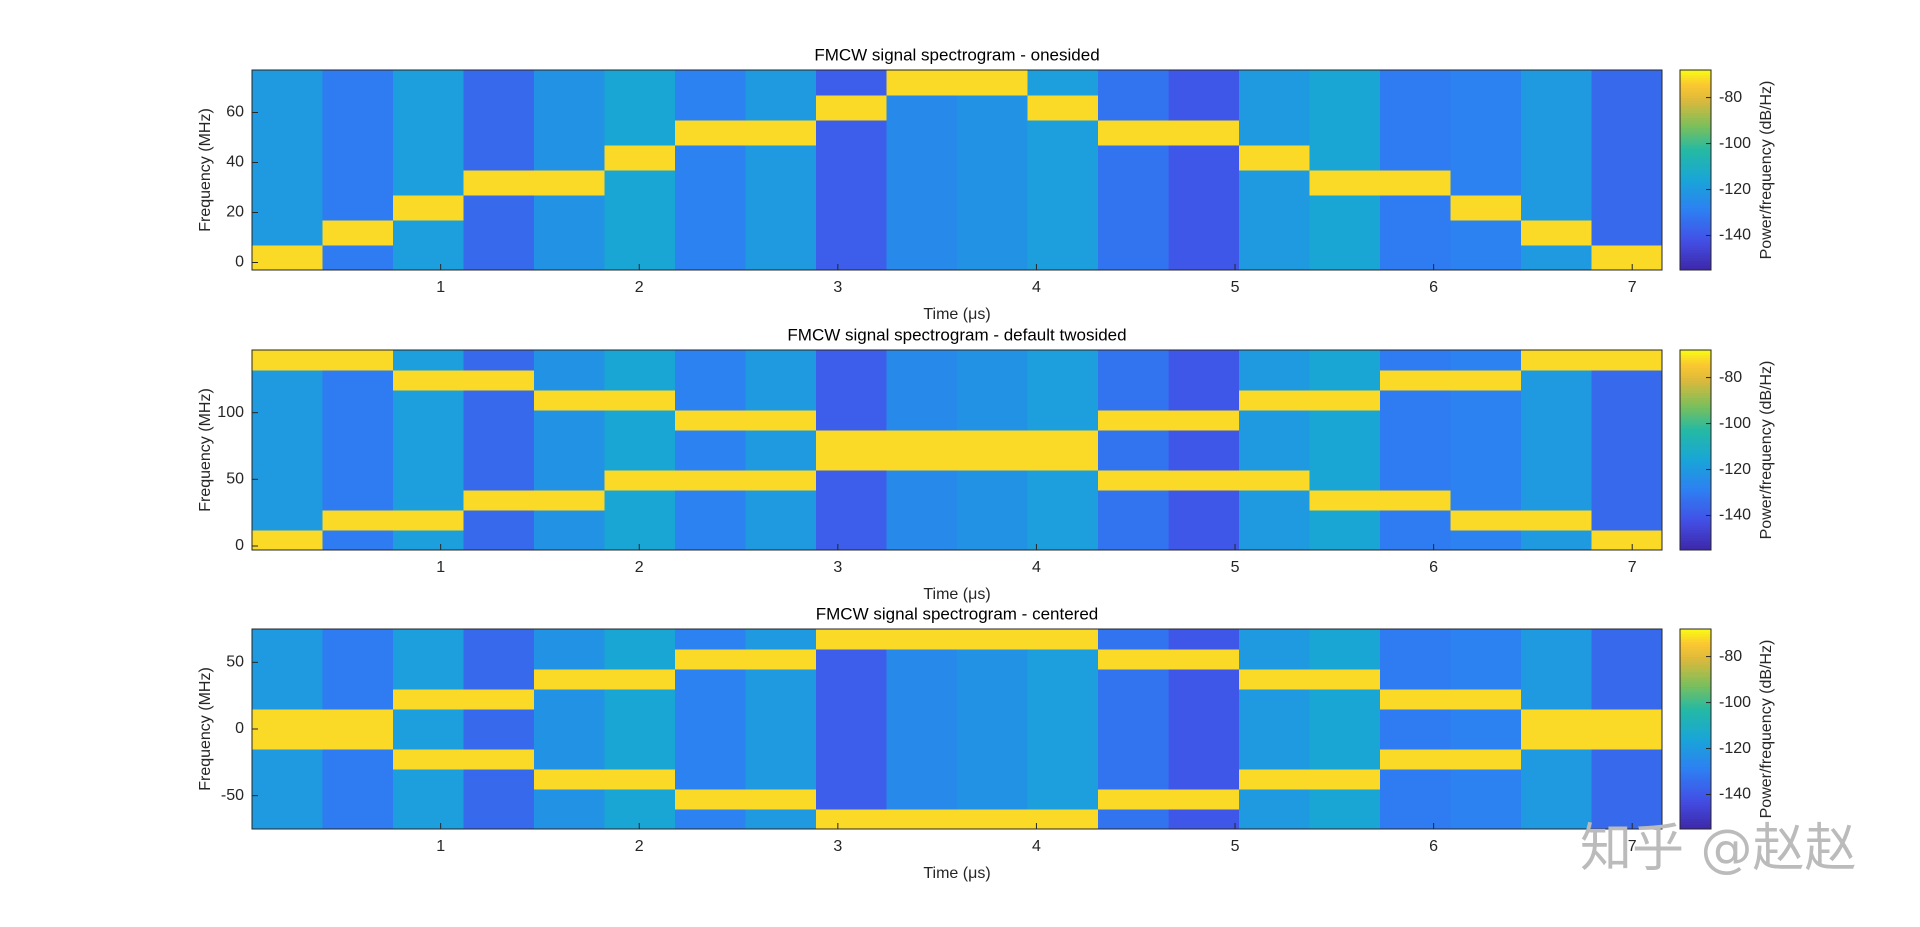 The height and width of the screenshot is (927, 1920). Describe the element at coordinates (956, 594) in the screenshot. I see `x-axis-label: Time (μs)` at that location.